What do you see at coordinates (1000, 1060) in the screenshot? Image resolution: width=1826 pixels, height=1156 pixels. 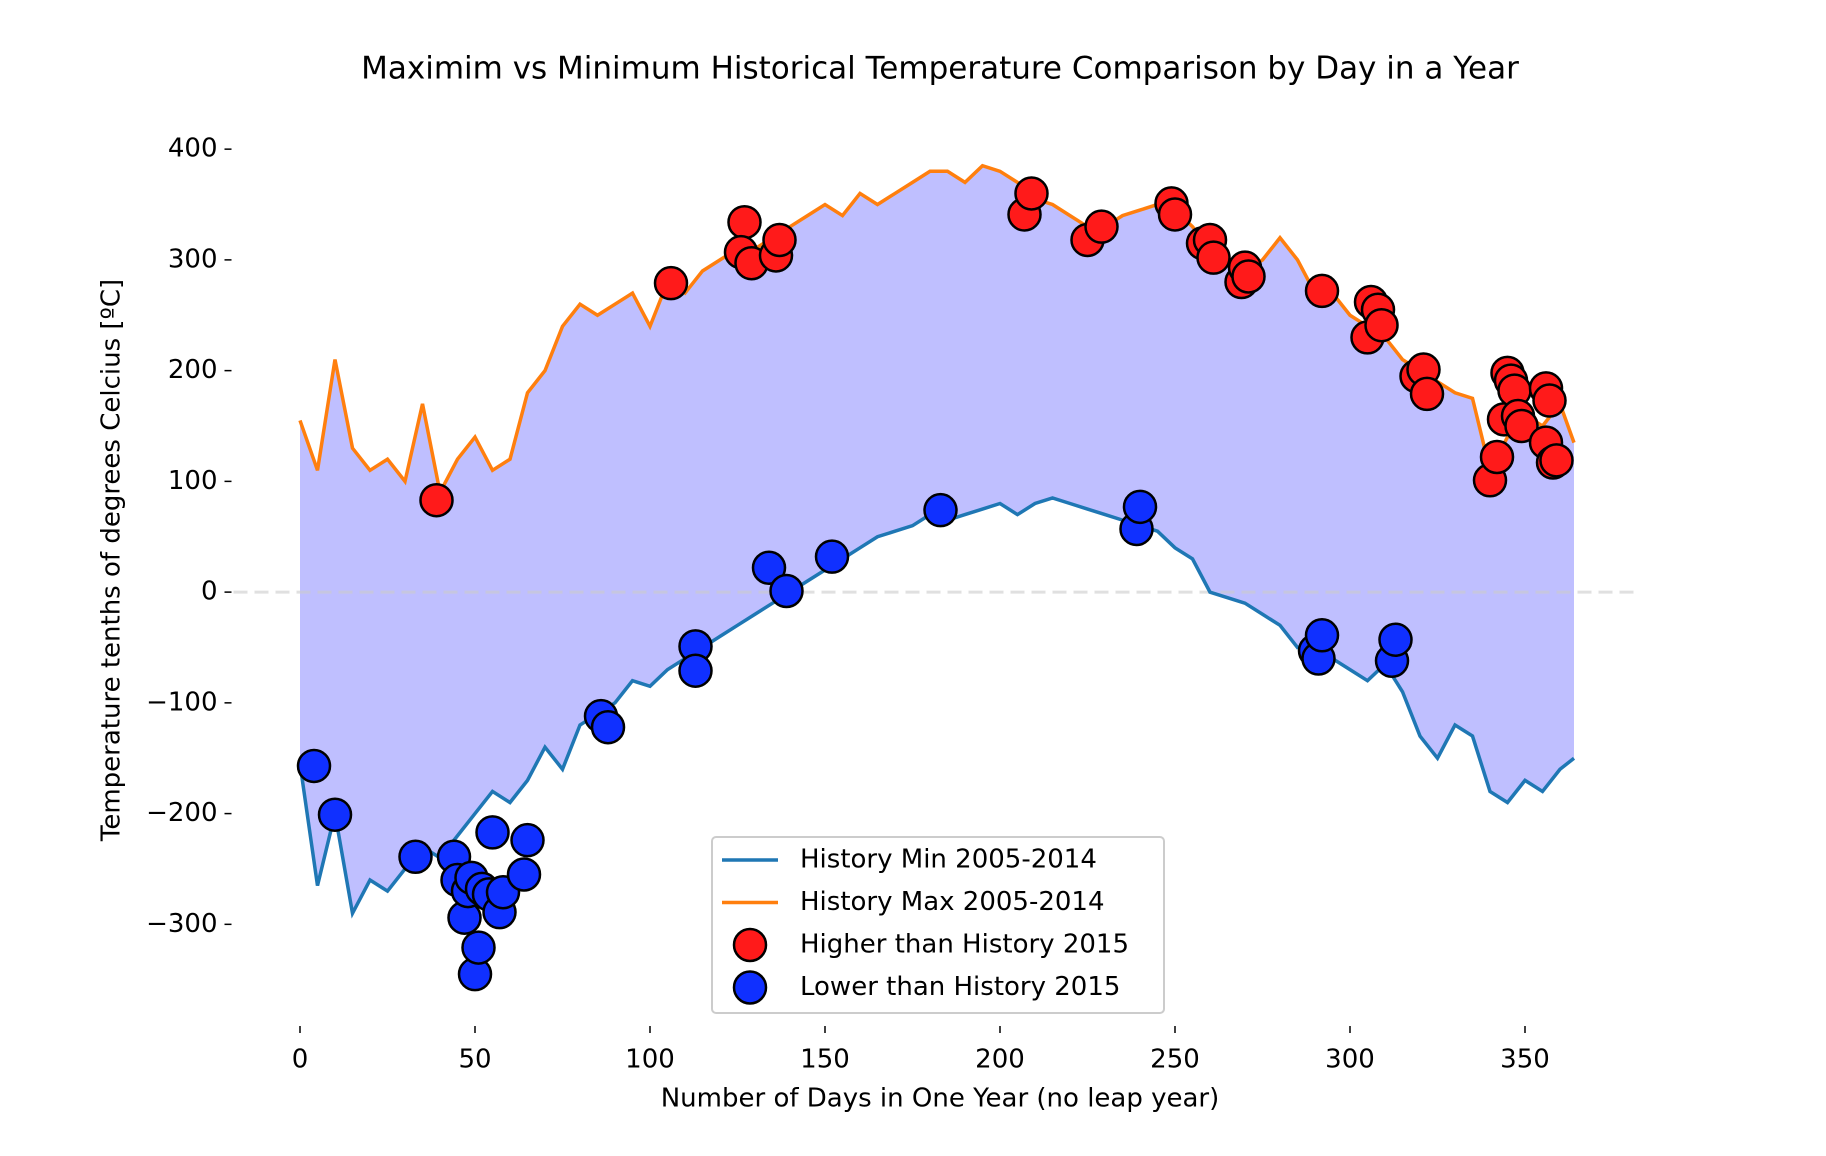 I see `x-tick-label: 200` at bounding box center [1000, 1060].